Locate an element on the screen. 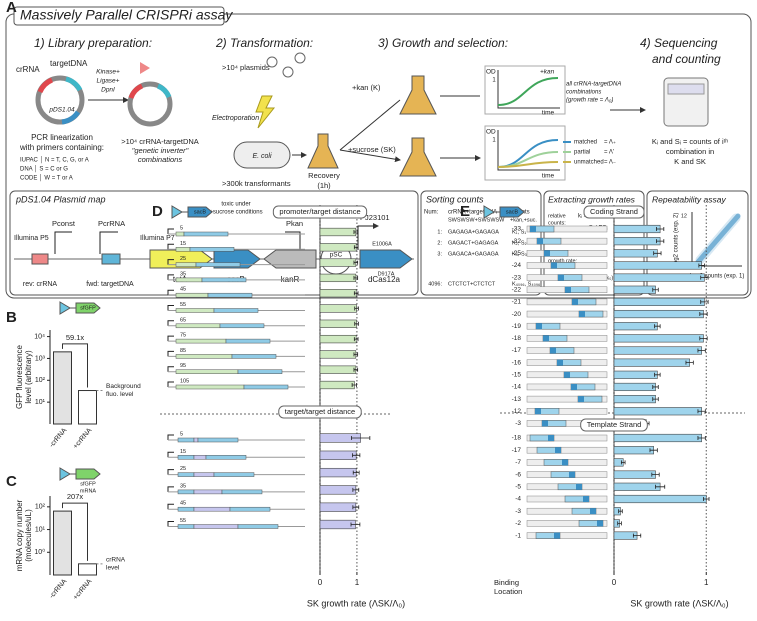 The height and width of the screenshot is (621, 757). location-label: Binding is located at coordinates (506, 582).